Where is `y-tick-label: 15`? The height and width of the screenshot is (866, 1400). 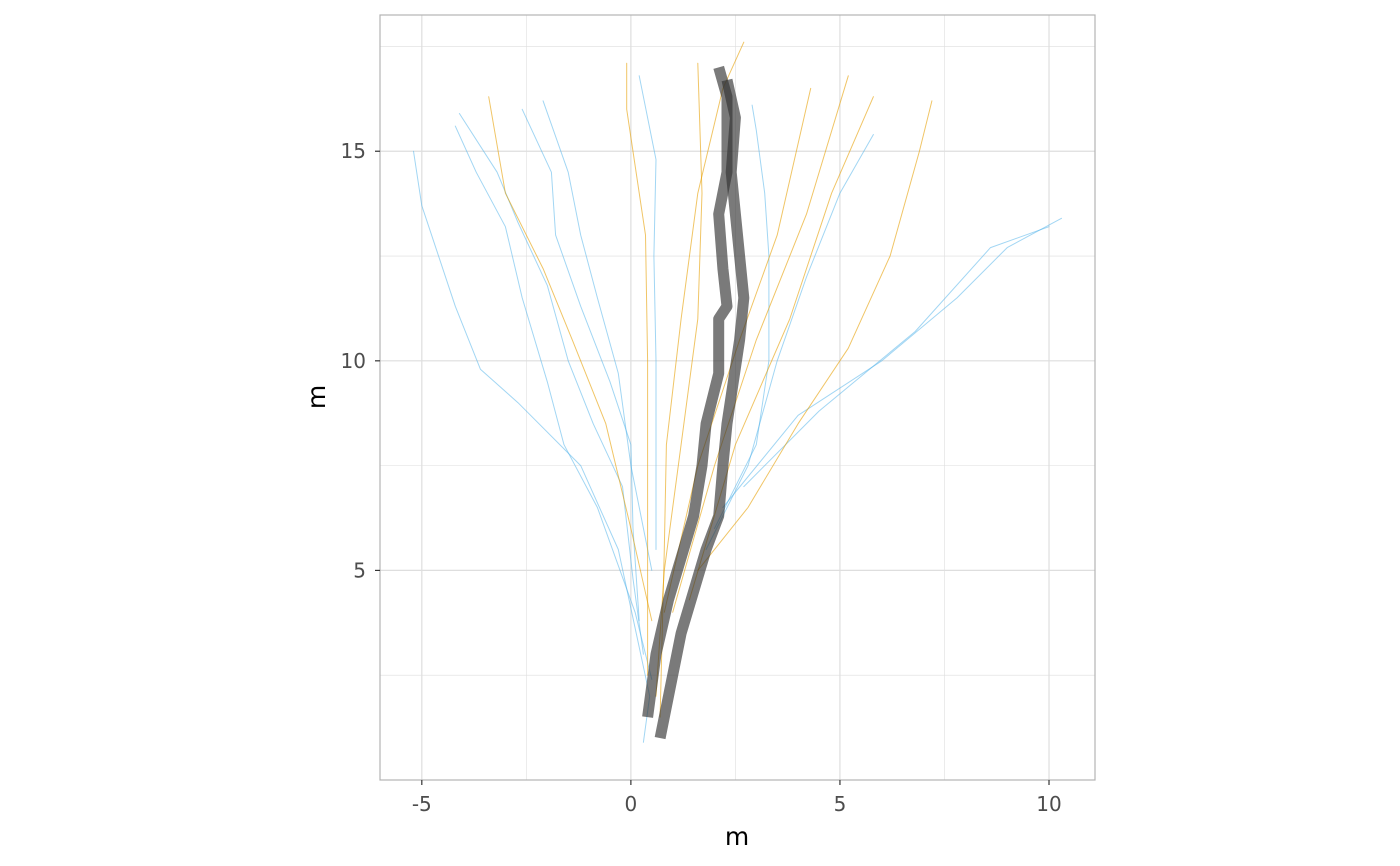
y-tick-label: 15 is located at coordinates (353, 151).